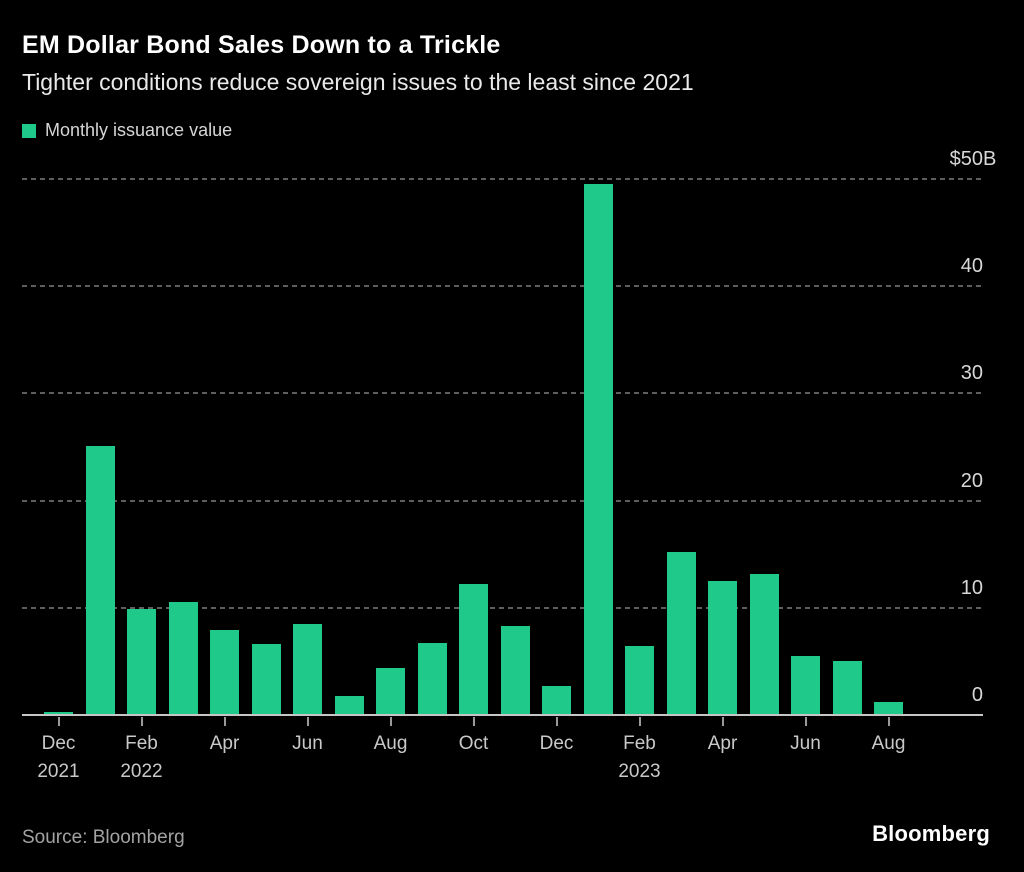 The height and width of the screenshot is (872, 1024). Describe the element at coordinates (639, 771) in the screenshot. I see `x-axis-year-label: 2023` at that location.